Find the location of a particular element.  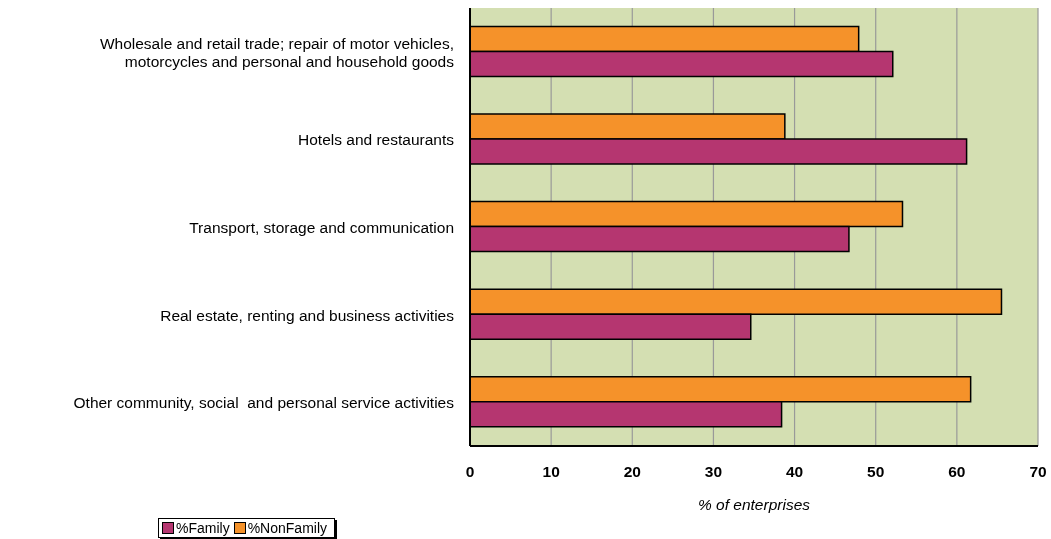

y-tick-label: Other community, social and personal service activities is located at coordinates (264, 402).